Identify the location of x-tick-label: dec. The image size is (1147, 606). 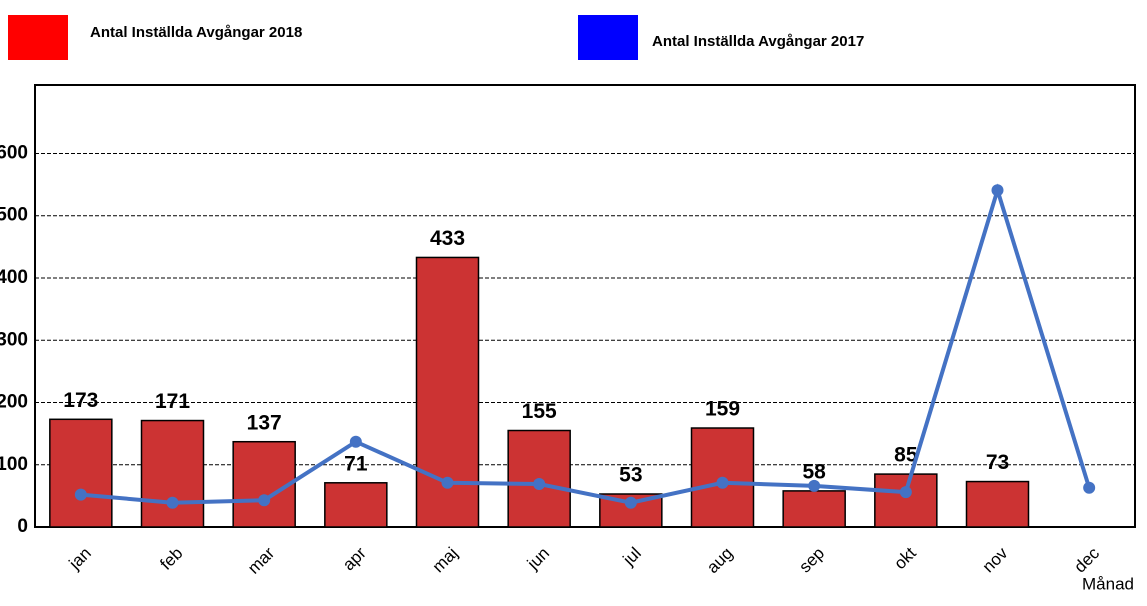
(1086, 559).